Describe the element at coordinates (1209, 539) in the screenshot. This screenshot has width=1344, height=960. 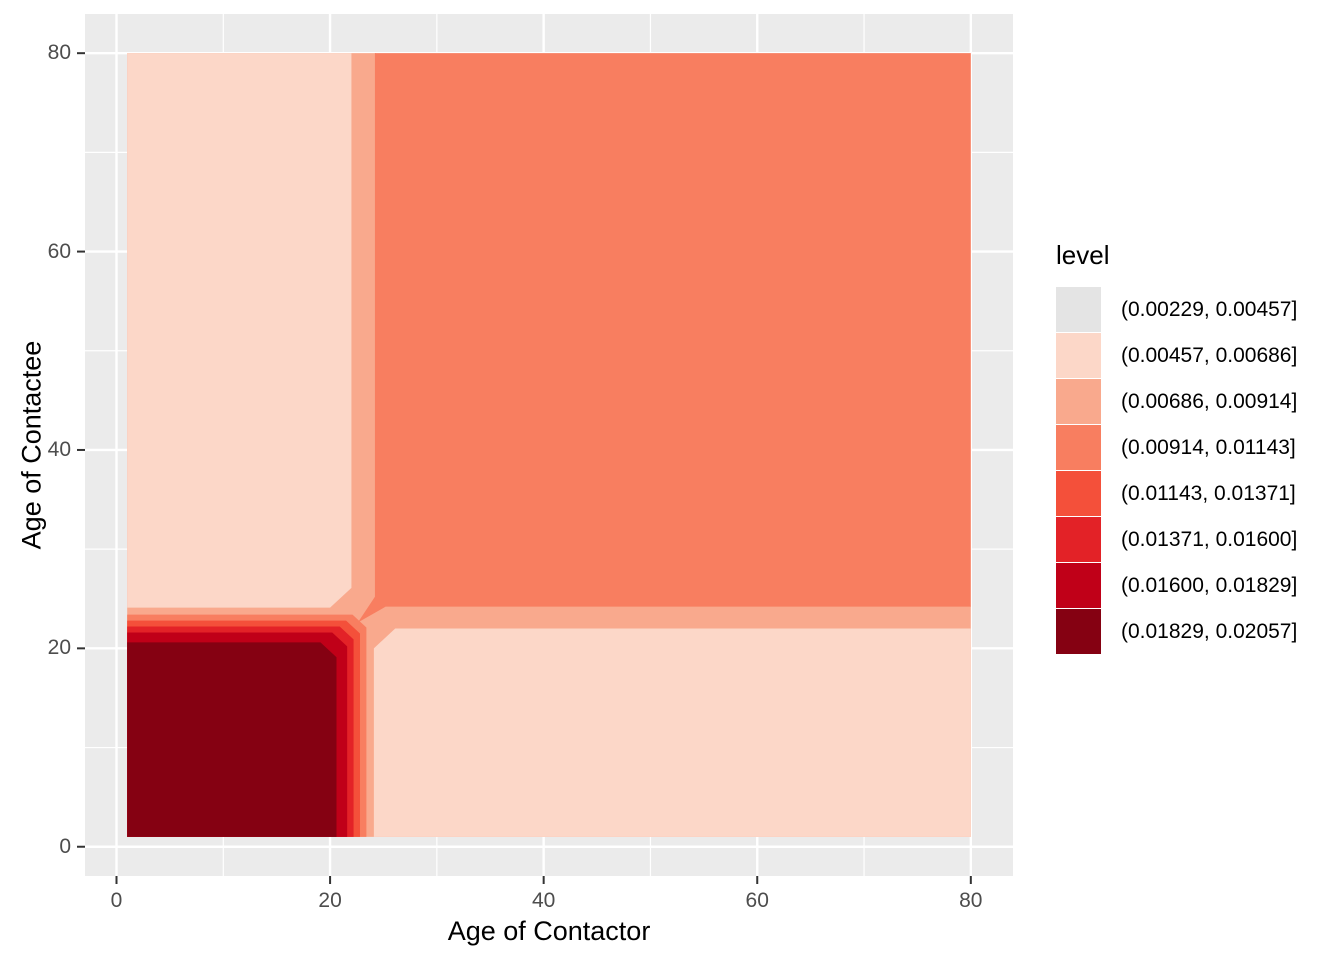
I see `legend-label-level-6: (0.01371, 0.01600]` at that location.